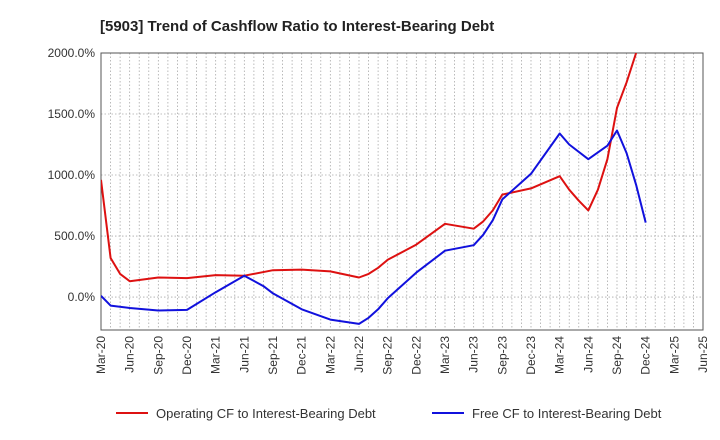  What do you see at coordinates (502, 355) in the screenshot?
I see `x-tick-label: Sep-23` at bounding box center [502, 355].